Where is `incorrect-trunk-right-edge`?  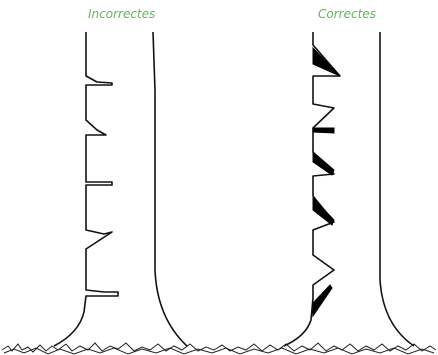 incorrect-trunk-right-edge is located at coordinates (170, 189).